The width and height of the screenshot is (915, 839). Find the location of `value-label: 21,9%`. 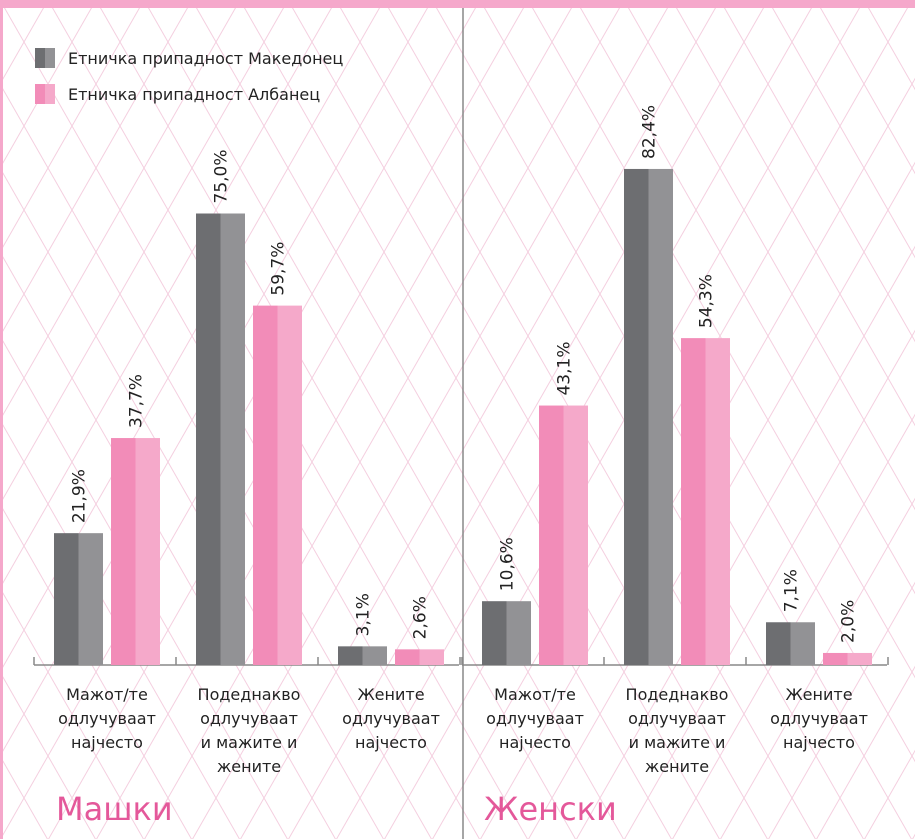

value-label: 21,9% is located at coordinates (80, 496).